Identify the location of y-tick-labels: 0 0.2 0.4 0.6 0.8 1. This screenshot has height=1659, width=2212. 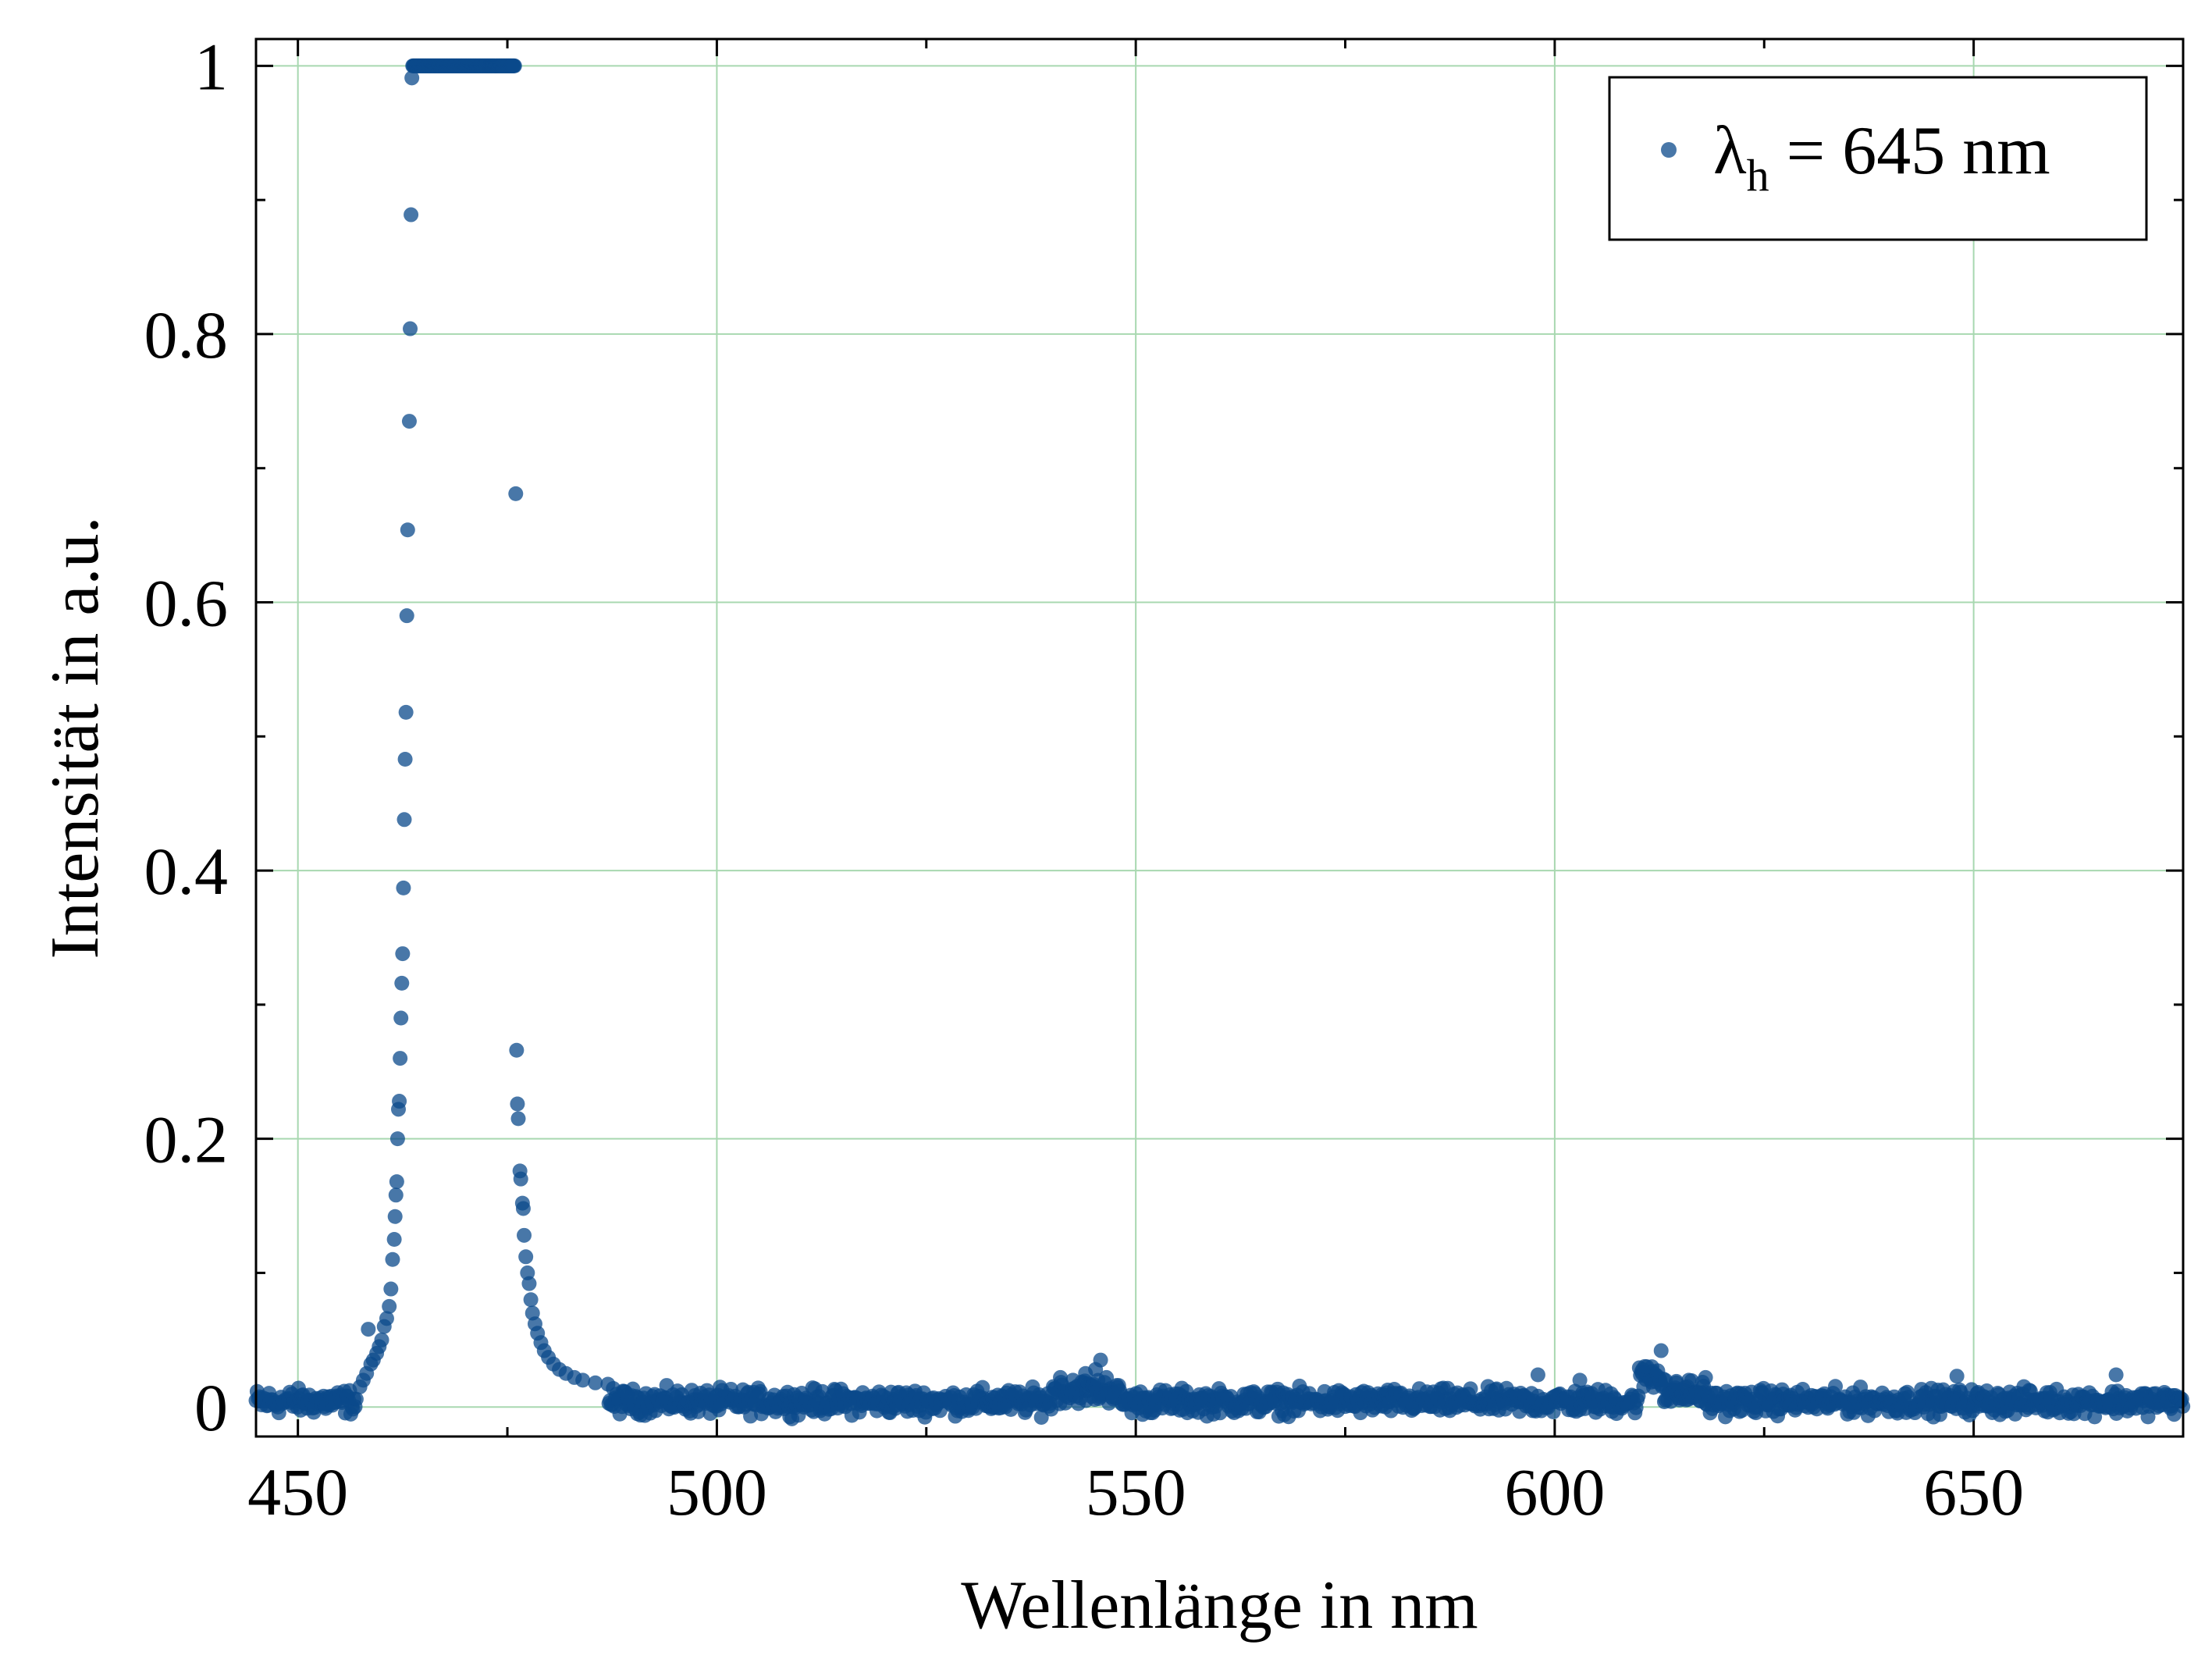
(187, 737).